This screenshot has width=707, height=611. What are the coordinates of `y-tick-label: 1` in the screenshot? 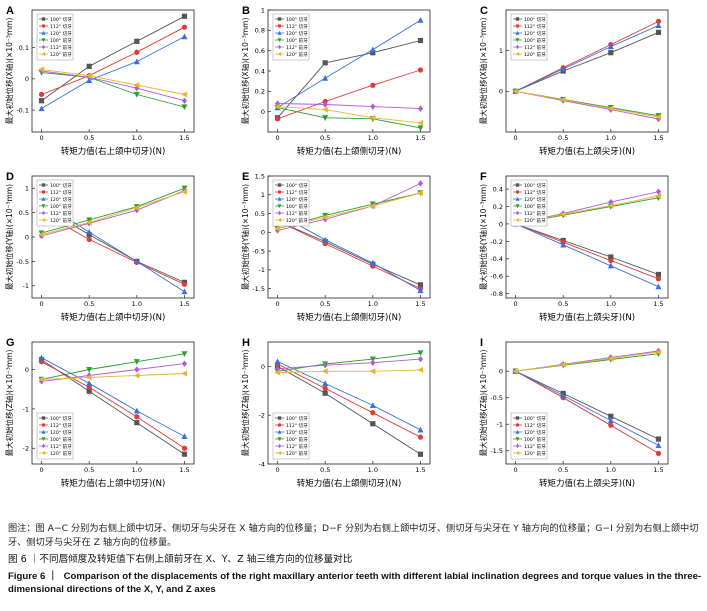 It's located at (263, 195).